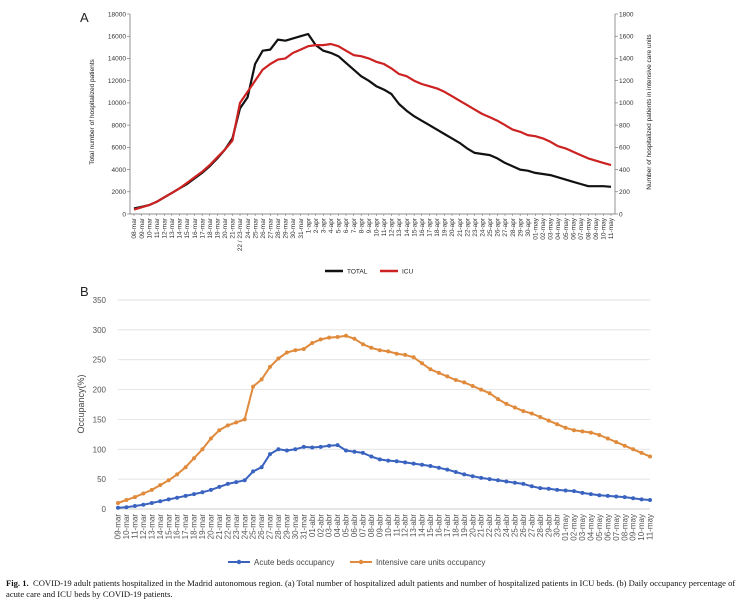  What do you see at coordinates (134, 227) in the screenshot?
I see `chart-a-x-tick-label: 08-mar` at bounding box center [134, 227].